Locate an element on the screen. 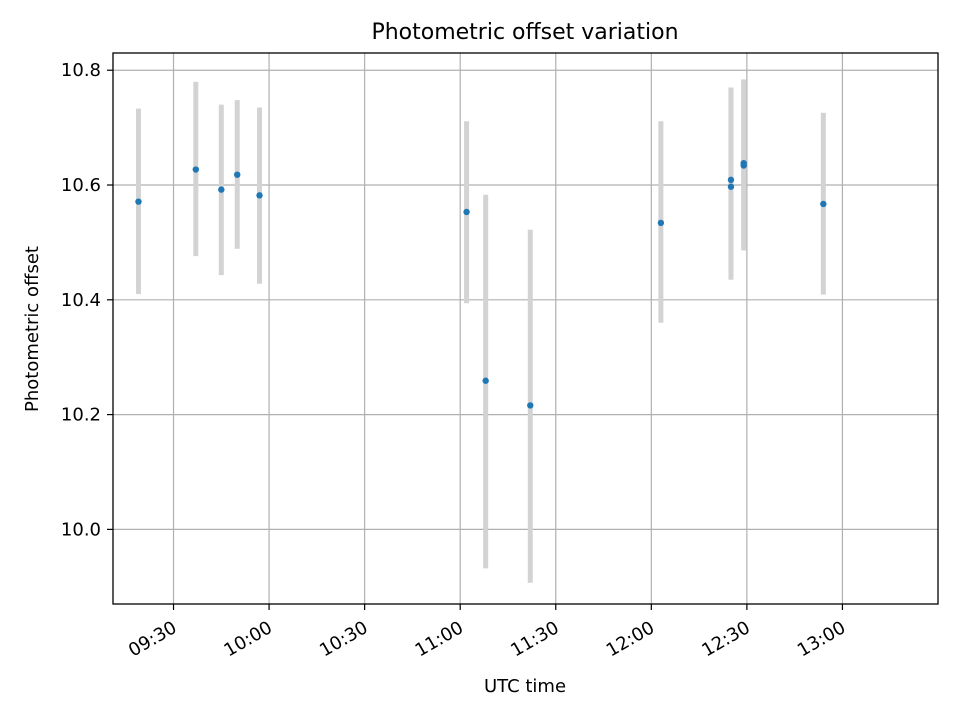 This screenshot has height=720, width=960. y-tick-label: 10.4 is located at coordinates (81, 300).